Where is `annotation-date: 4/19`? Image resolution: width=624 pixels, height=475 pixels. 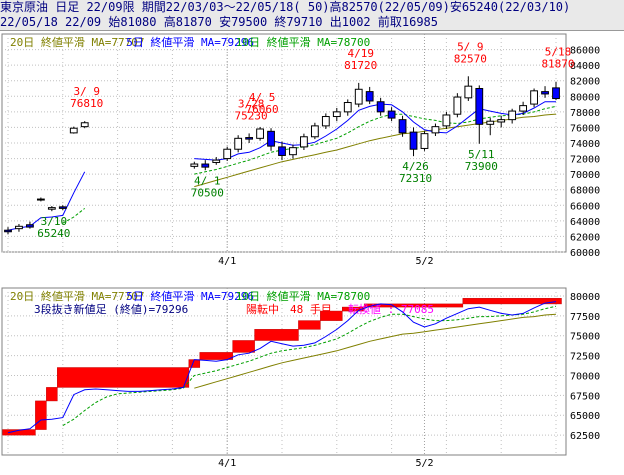 annotation-date: 4/19 is located at coordinates (360, 53).